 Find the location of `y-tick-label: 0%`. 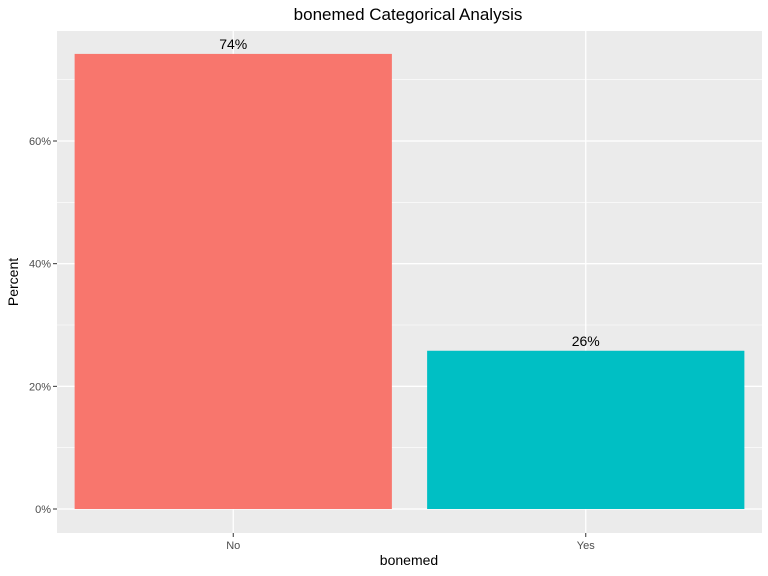

y-tick-label: 0% is located at coordinates (43, 510).